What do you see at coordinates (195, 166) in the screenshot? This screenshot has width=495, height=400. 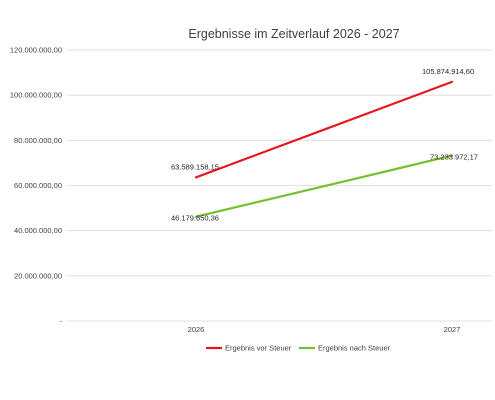 I see `data-label: 63.589.158,15` at bounding box center [195, 166].